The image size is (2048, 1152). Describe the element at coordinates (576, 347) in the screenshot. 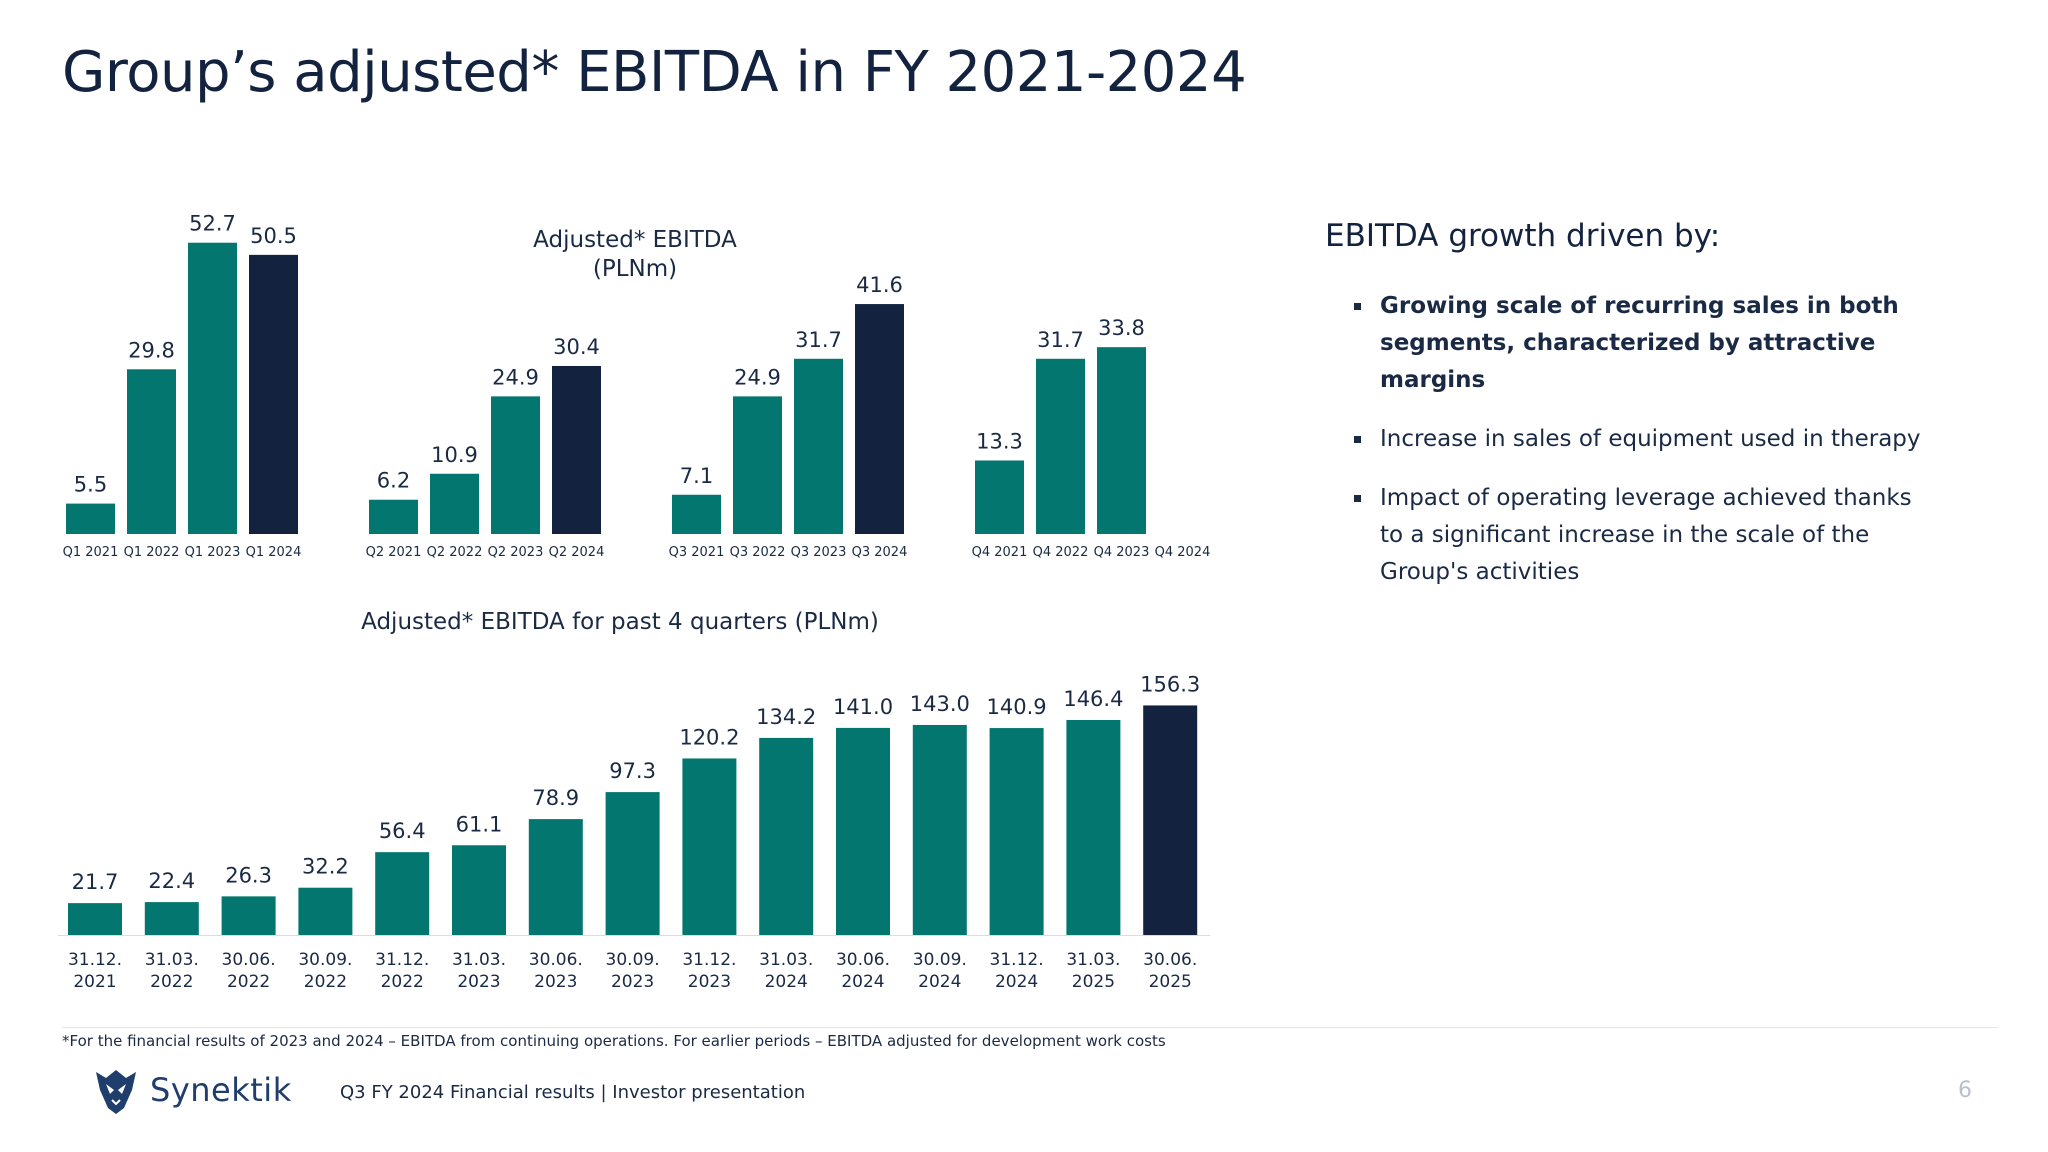

I see `data-label: 30.4` at that location.